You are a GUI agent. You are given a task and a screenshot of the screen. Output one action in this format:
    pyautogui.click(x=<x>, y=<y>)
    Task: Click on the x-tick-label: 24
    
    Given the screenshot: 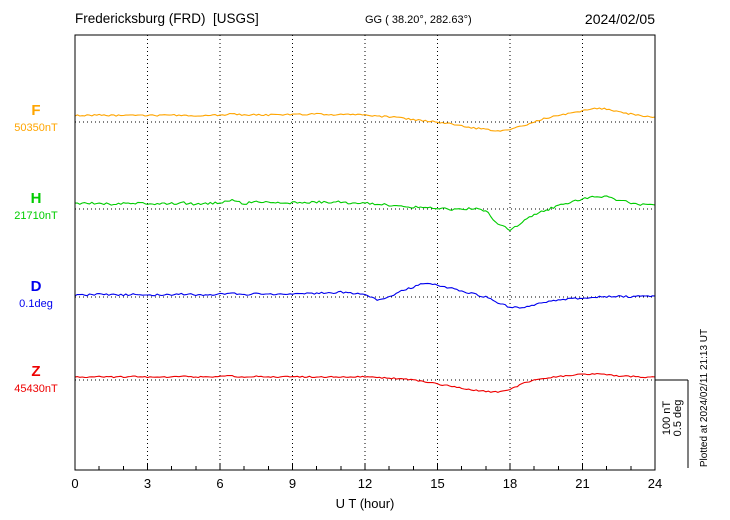 What is the action you would take?
    pyautogui.click(x=655, y=483)
    